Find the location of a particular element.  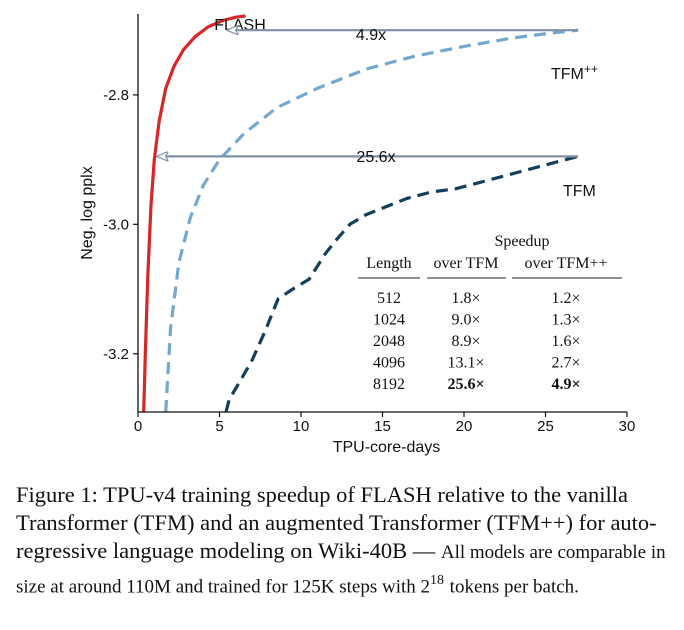

series-label-tfmpp: TFM++ is located at coordinates (574, 72).